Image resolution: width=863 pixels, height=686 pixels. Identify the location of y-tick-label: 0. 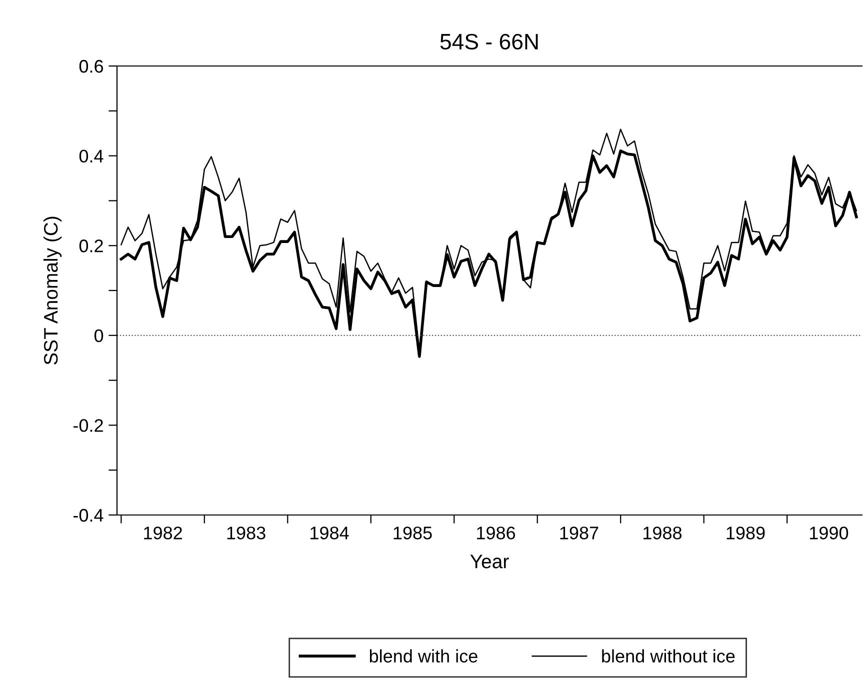
(99, 335).